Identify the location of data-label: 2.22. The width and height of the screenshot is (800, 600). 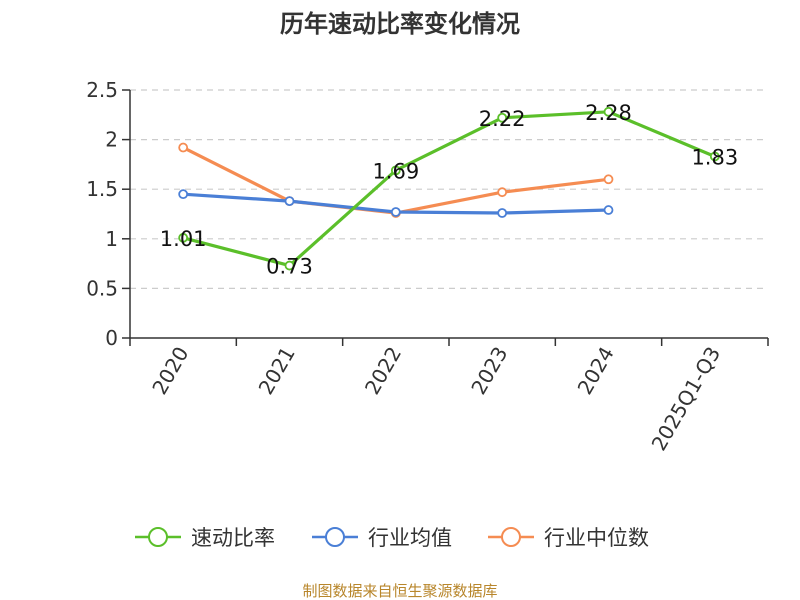
(502, 119).